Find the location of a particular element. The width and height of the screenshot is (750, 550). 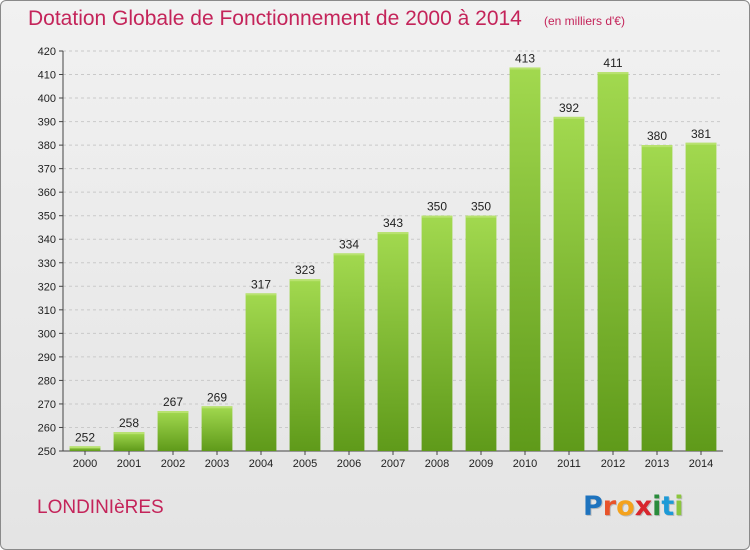

data-label: 258 is located at coordinates (129, 423).